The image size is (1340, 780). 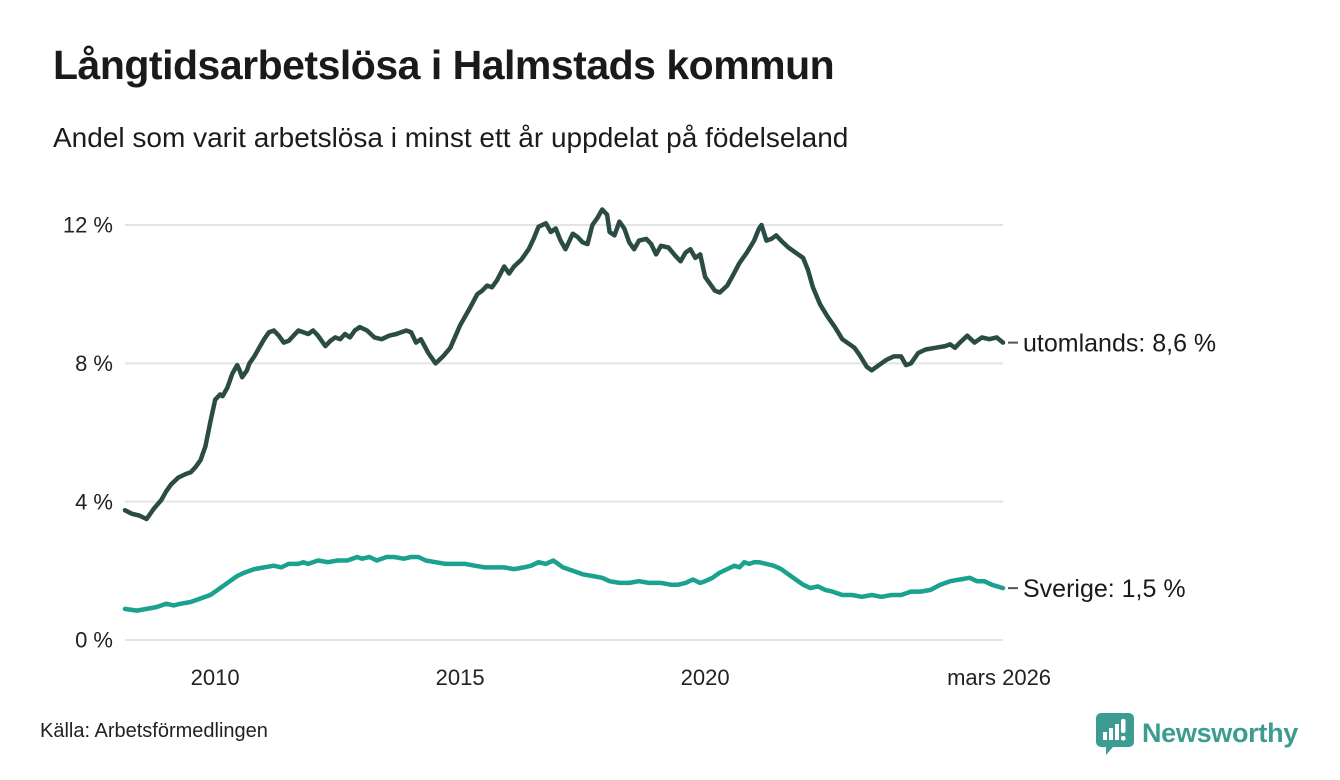 I want to click on newsworthy-logo: Newsworthy, so click(x=1196, y=733).